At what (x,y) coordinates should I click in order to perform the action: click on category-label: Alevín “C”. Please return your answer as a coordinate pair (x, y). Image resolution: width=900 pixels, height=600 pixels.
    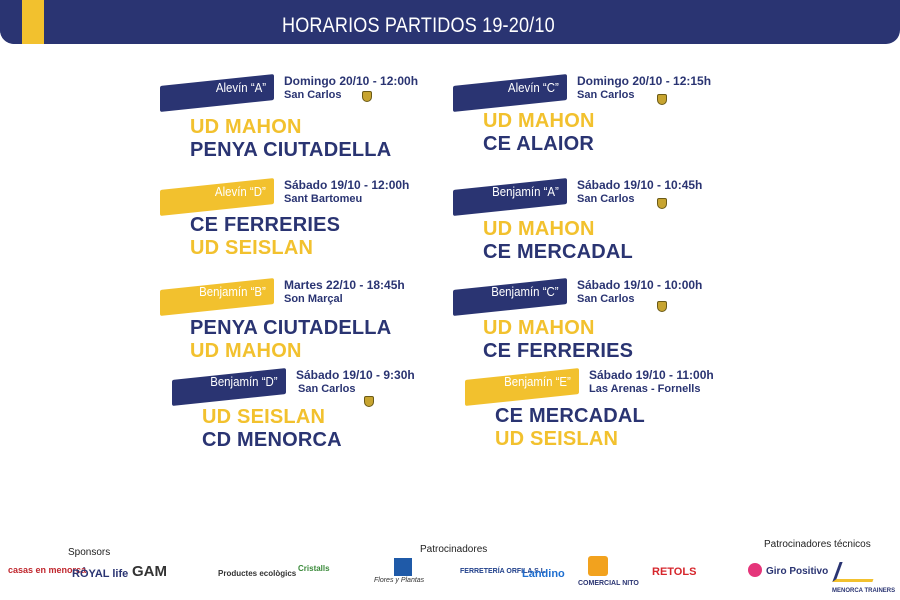
    Looking at the image, I should click on (533, 87).